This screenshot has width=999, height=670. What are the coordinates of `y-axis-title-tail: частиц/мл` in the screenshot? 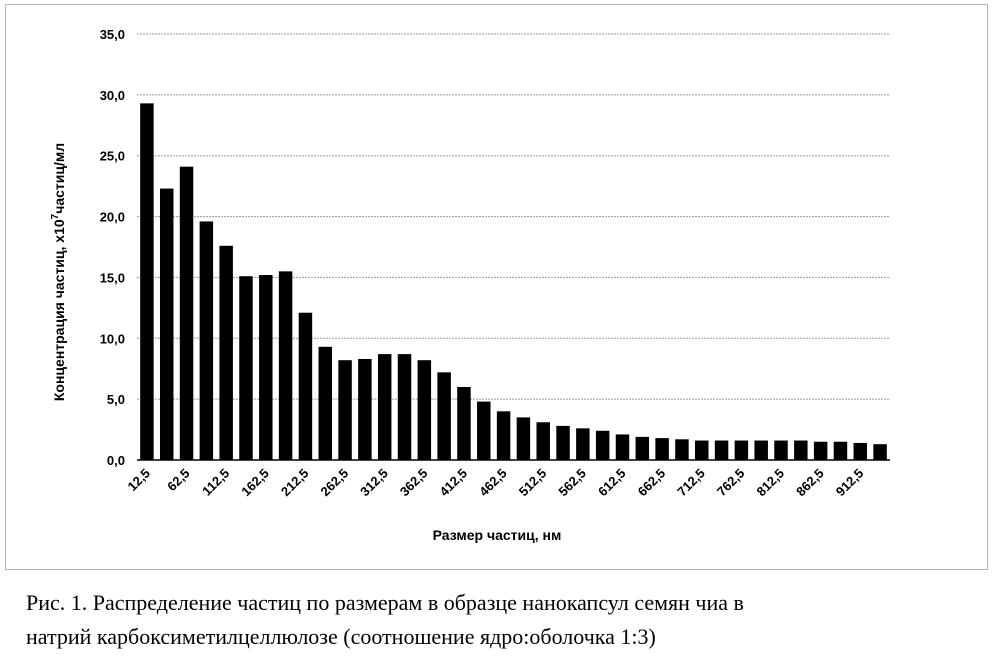 It's located at (59, 178).